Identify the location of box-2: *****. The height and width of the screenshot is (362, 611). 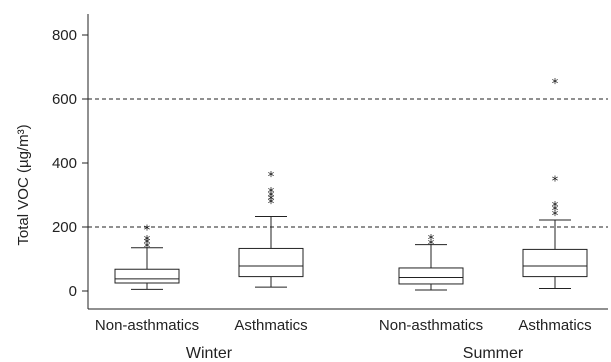
(271, 229).